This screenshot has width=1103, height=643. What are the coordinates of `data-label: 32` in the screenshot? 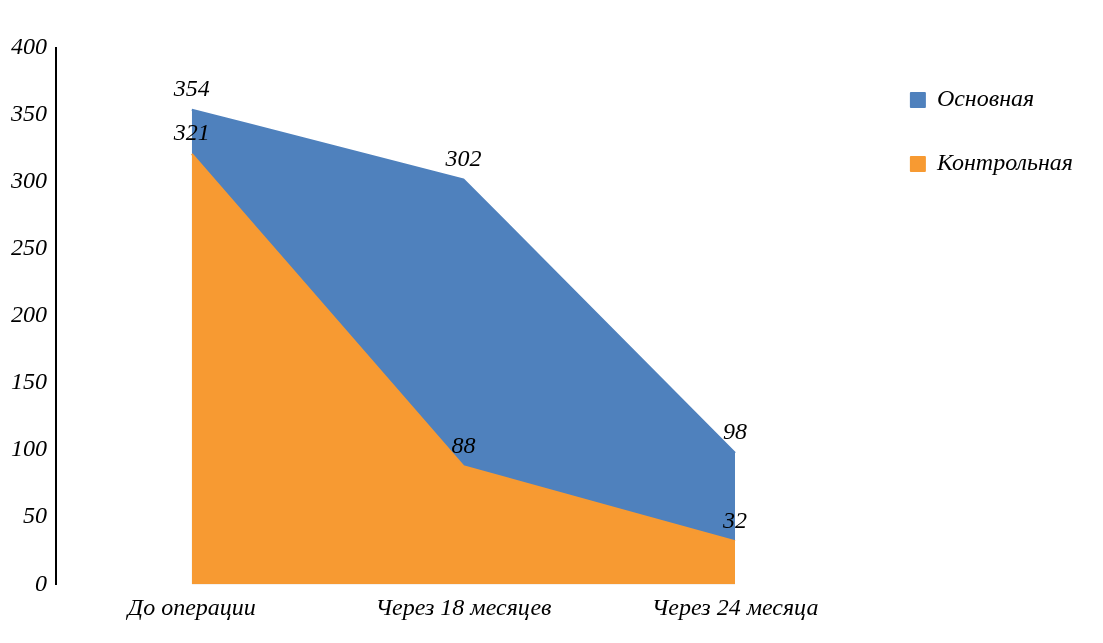 It's located at (735, 519).